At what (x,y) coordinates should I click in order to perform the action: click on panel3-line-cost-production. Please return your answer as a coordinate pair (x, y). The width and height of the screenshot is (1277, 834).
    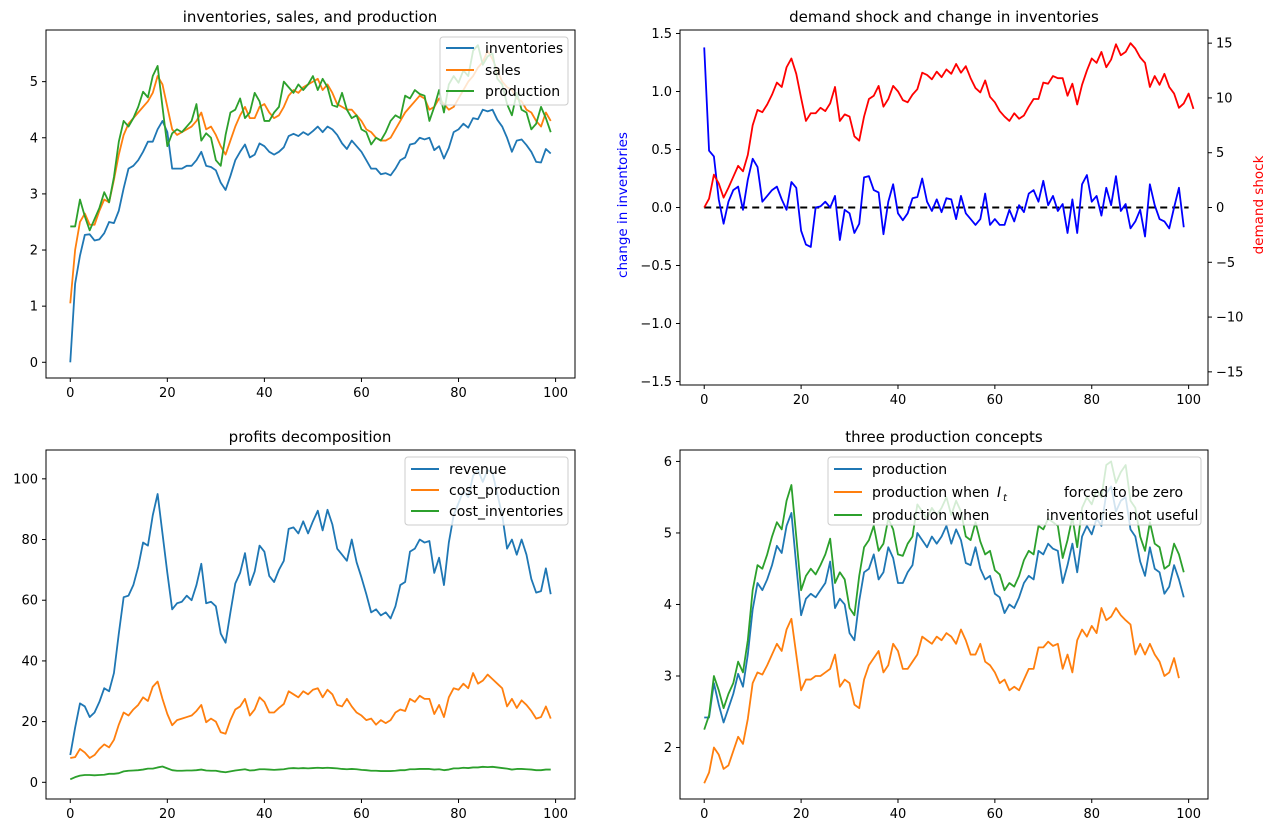
    Looking at the image, I should click on (311, 715).